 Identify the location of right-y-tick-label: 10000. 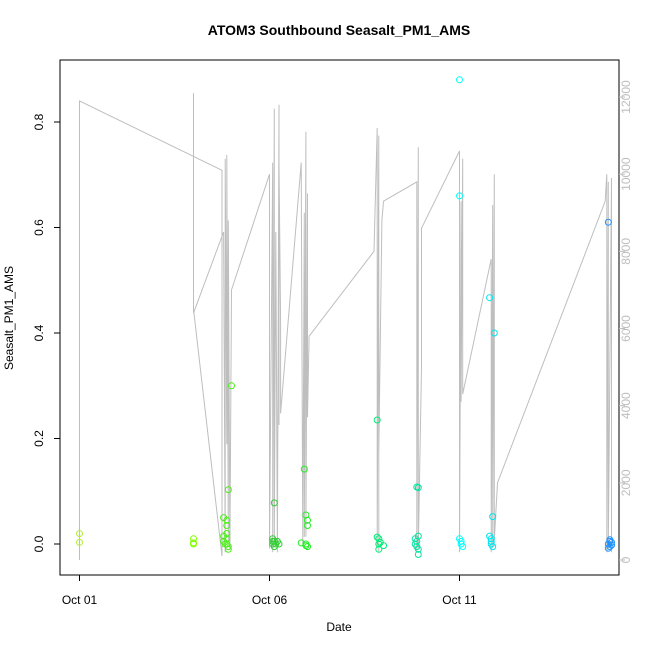
(626, 174).